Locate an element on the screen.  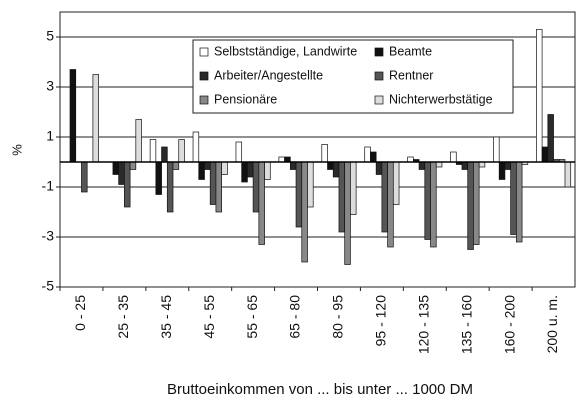
y-tick-label: -1 is located at coordinates (48, 186).